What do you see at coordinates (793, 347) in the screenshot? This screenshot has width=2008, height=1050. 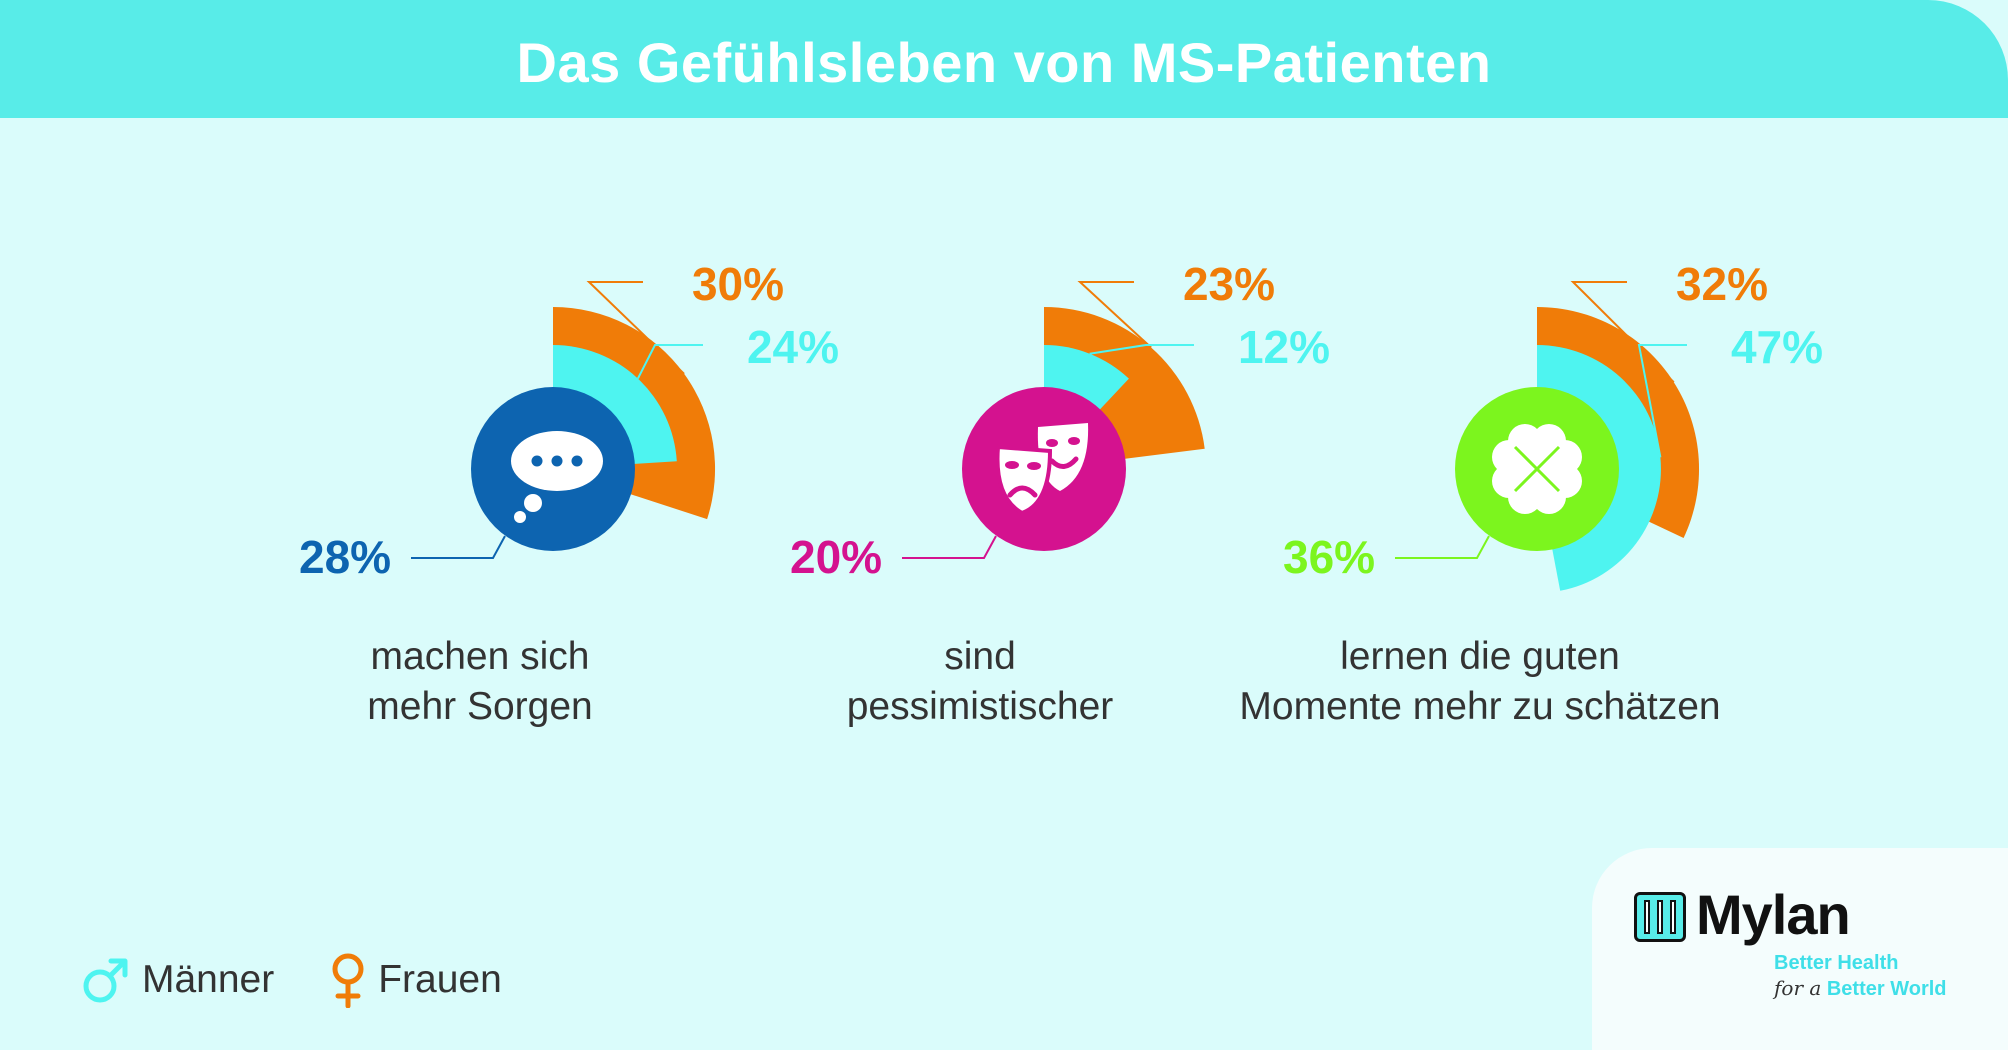 I see `chart-1-maenner-label: 24%` at bounding box center [793, 347].